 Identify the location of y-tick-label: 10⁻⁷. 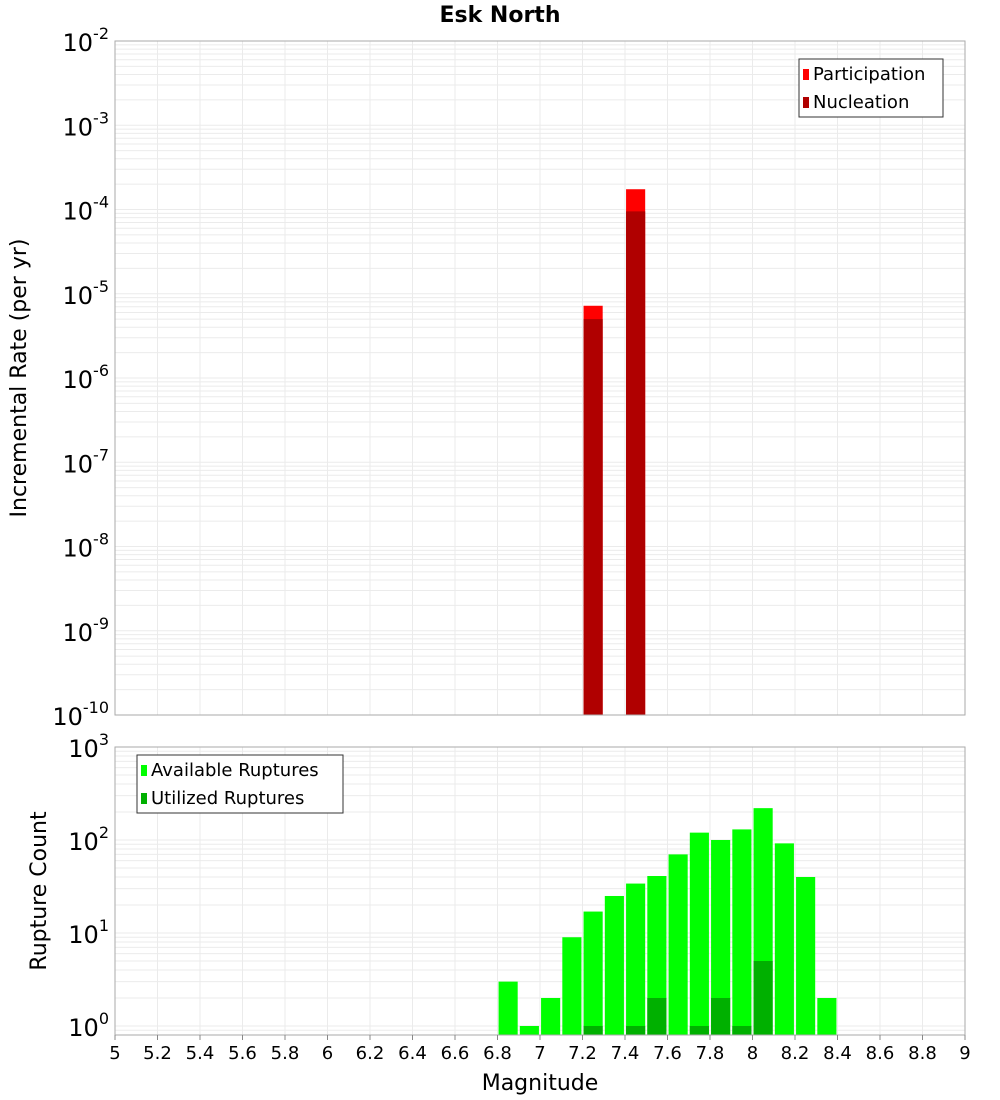
(86, 461).